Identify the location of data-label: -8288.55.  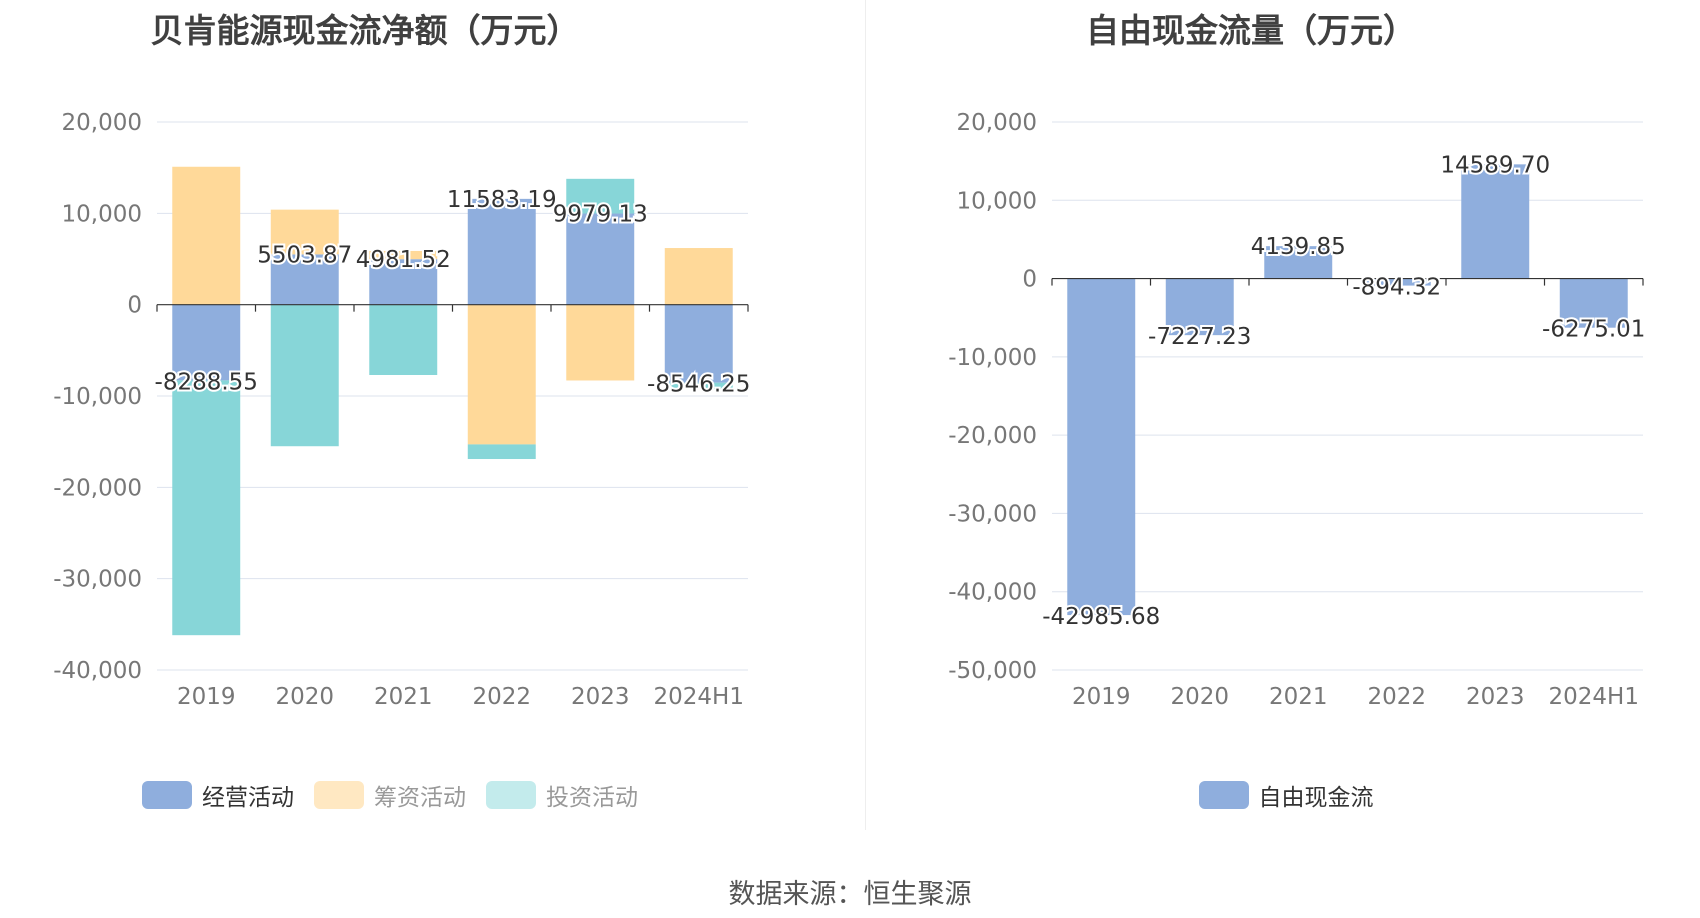
(206, 382).